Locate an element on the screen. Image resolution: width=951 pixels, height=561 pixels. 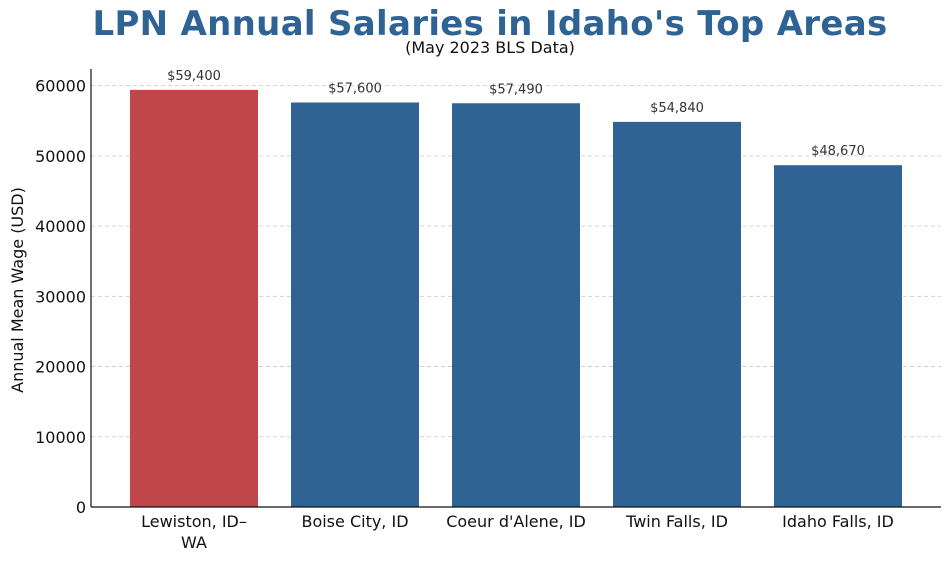
y-tick-label: 30000 is located at coordinates (60, 296).